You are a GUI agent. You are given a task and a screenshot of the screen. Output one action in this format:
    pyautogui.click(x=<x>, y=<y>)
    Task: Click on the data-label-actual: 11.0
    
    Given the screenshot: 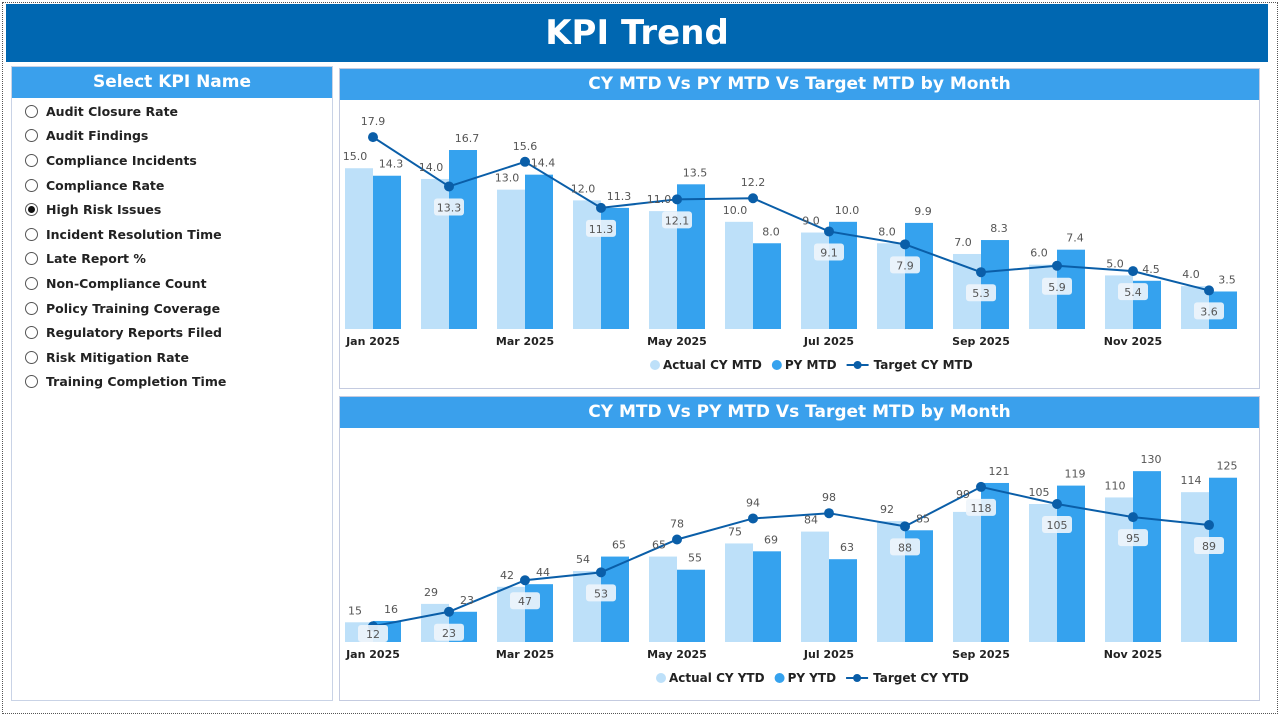 What is the action you would take?
    pyautogui.click(x=659, y=199)
    